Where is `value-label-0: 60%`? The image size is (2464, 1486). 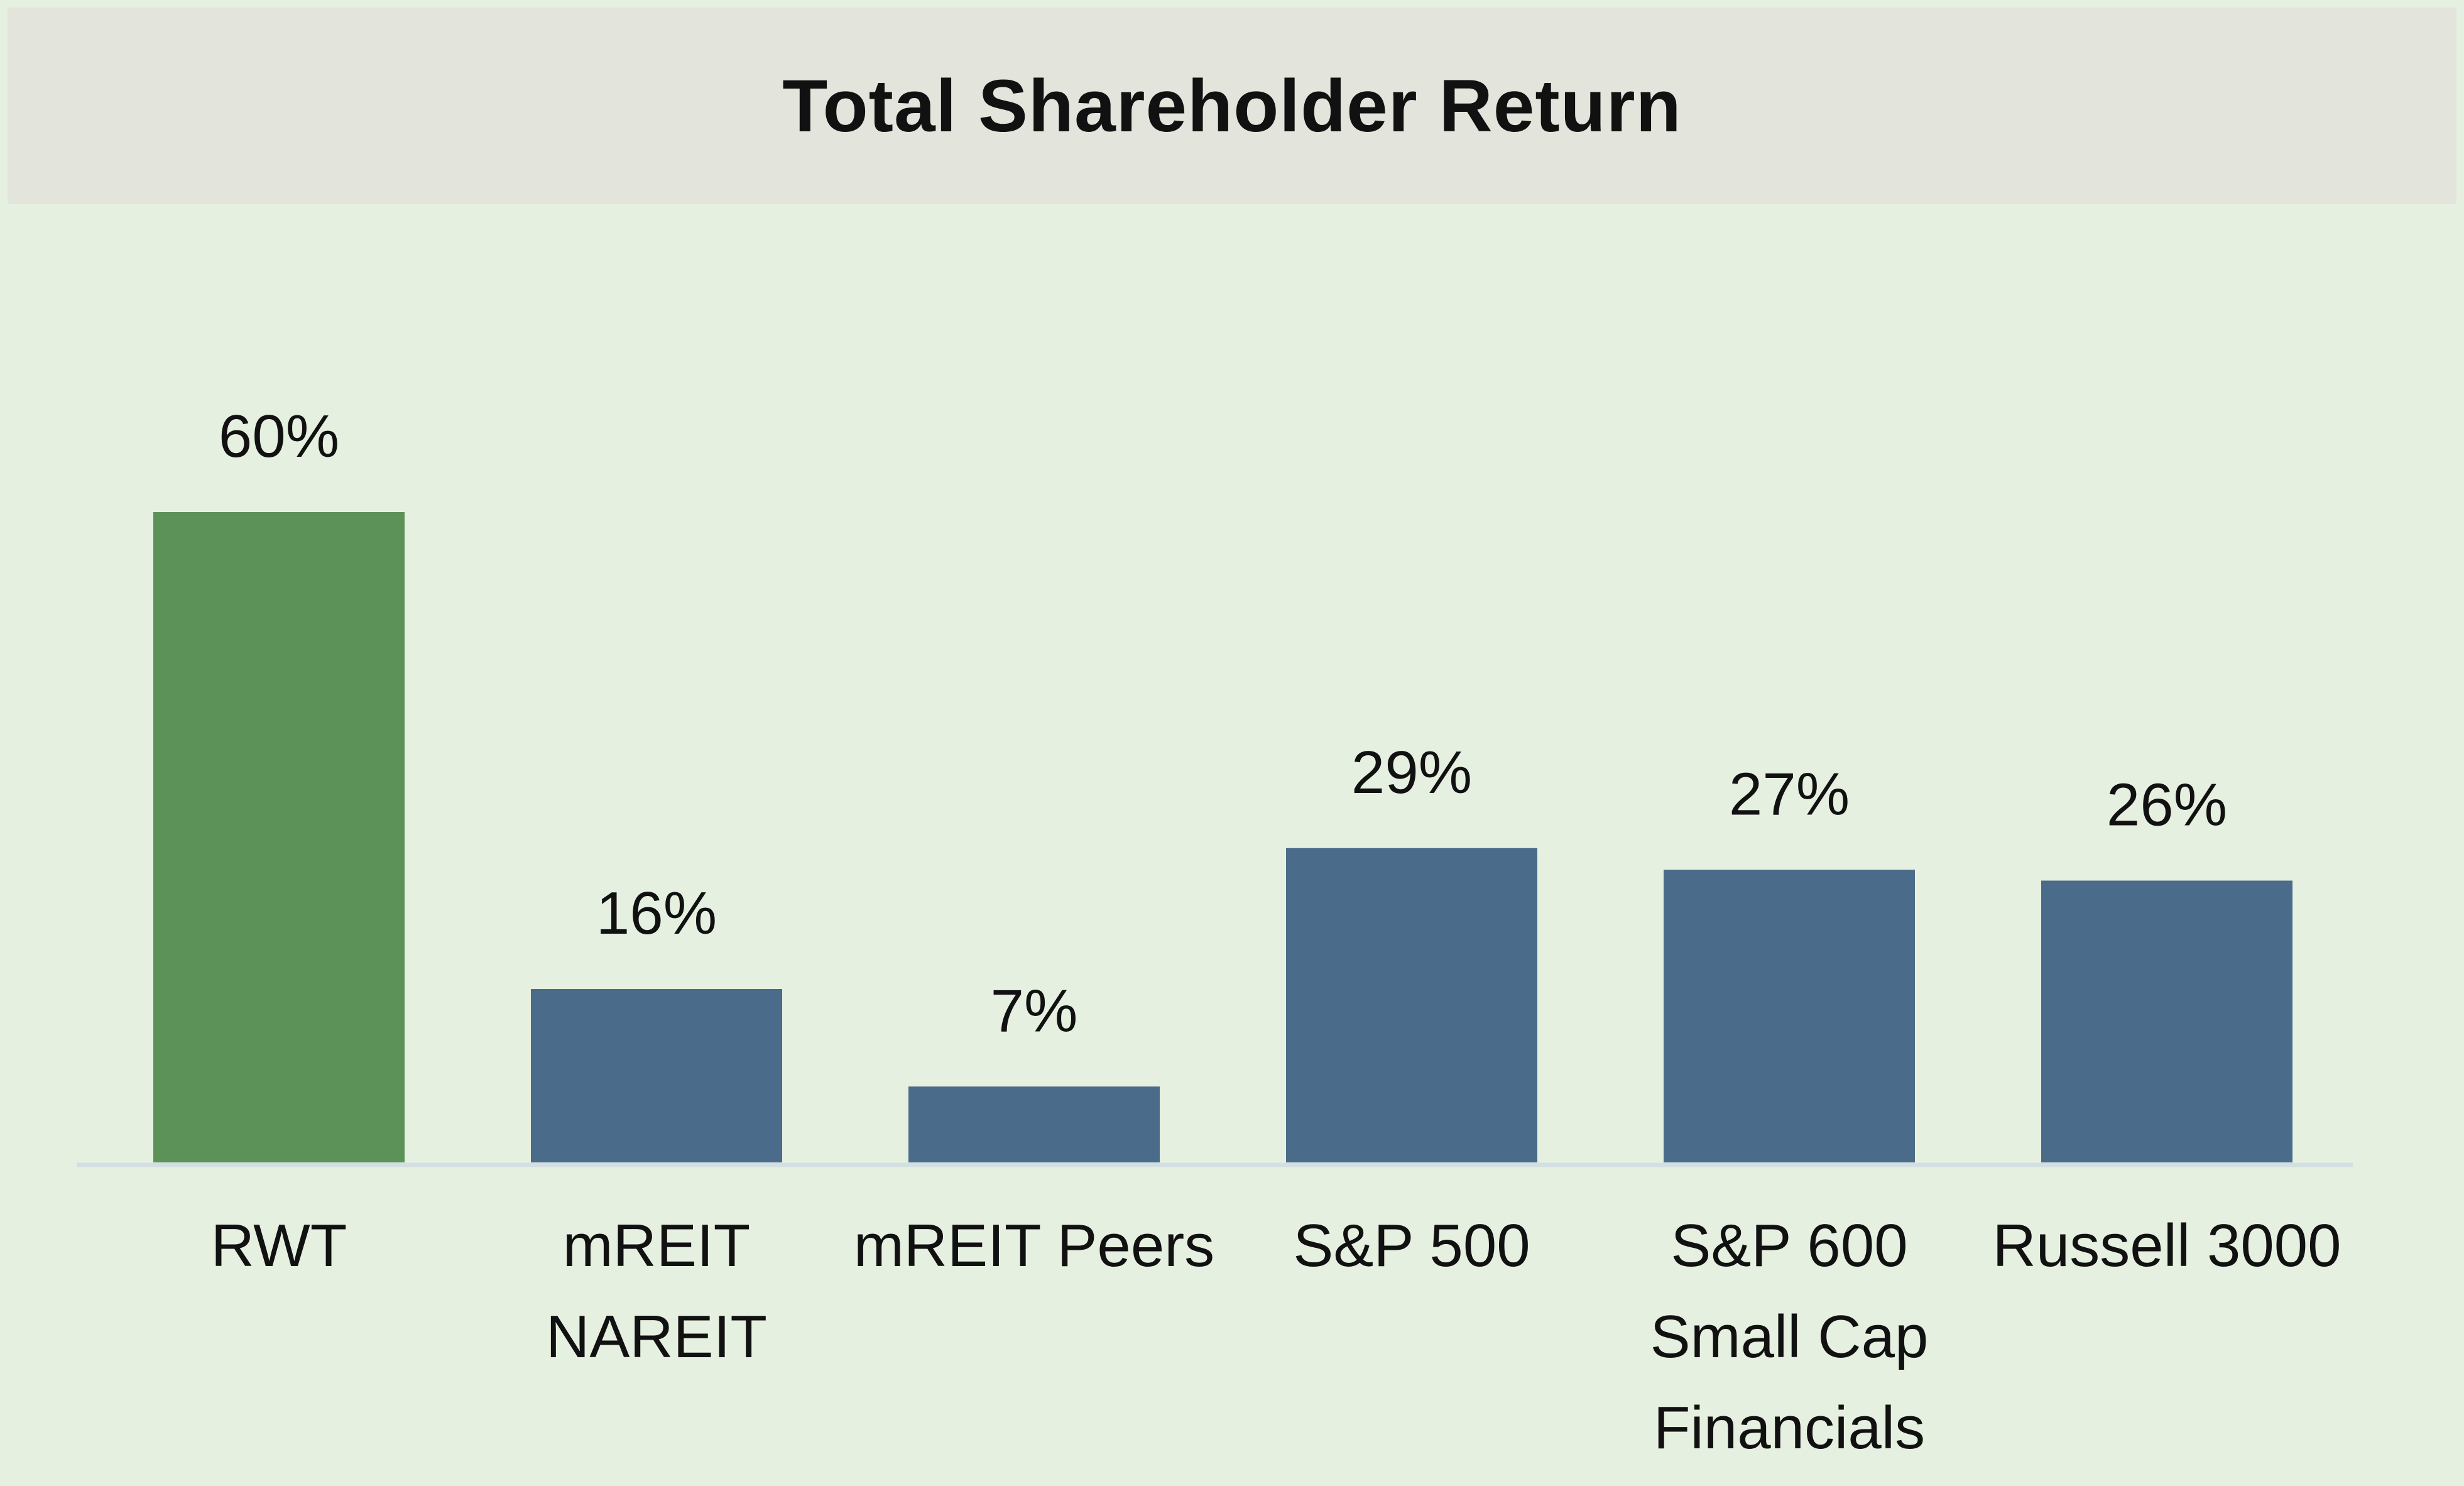 value-label-0: 60% is located at coordinates (279, 436).